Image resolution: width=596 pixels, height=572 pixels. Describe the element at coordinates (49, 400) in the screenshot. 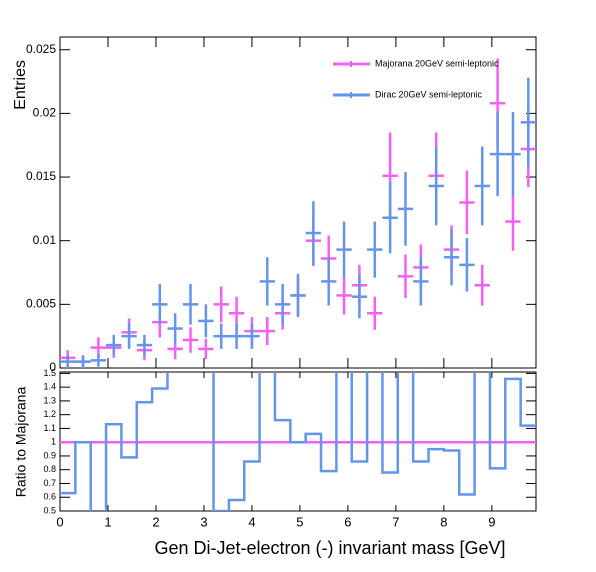

I see `y-tick-label: 1.3` at that location.